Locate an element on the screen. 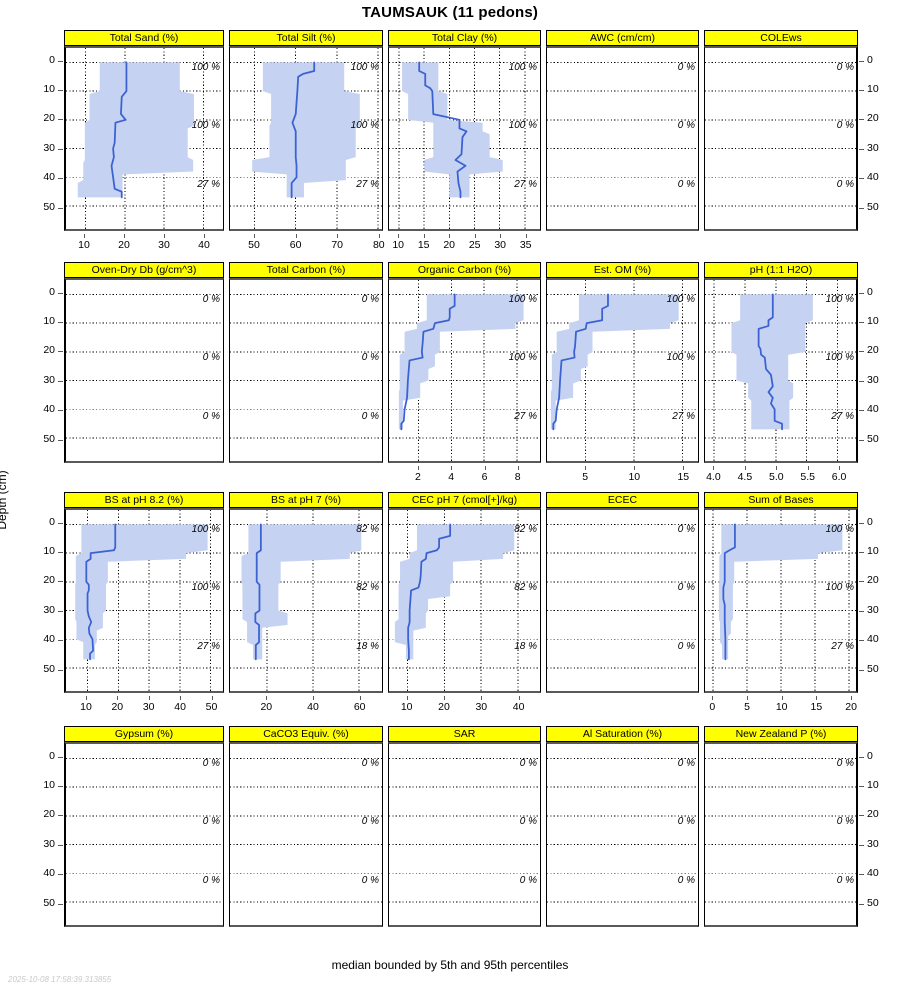 This screenshot has width=900, height=1000. value-axis-row: 10 20 30 40 50 60 70 80 10 15 20 25 30 35 is located at coordinates (450, 245).